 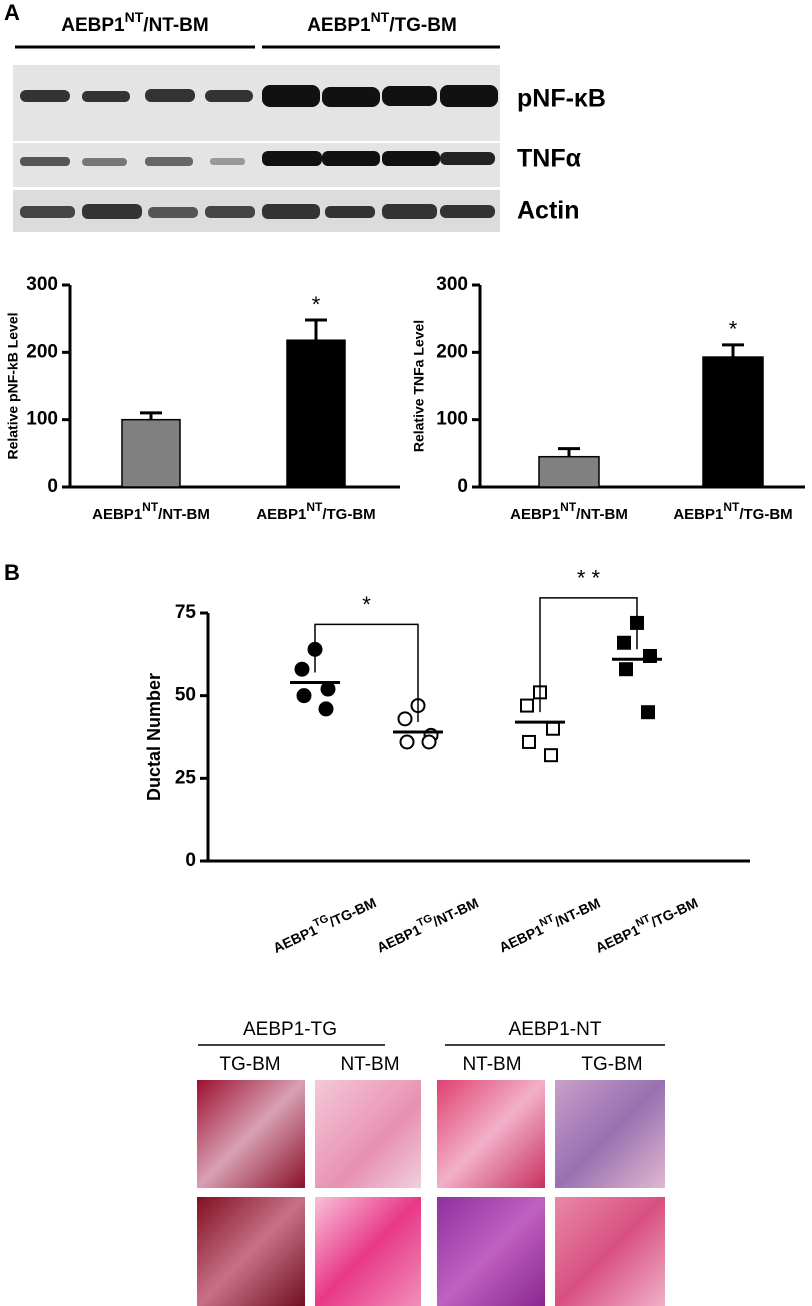 I want to click on micrographs, so click(x=431, y=1175).